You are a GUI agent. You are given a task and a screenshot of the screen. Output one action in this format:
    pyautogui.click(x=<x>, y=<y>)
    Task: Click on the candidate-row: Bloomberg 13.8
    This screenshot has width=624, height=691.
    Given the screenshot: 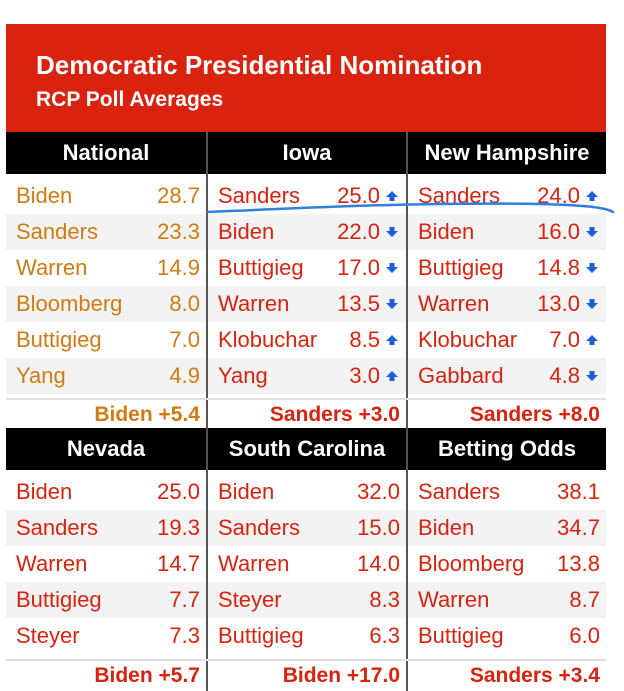 What is the action you would take?
    pyautogui.click(x=507, y=564)
    